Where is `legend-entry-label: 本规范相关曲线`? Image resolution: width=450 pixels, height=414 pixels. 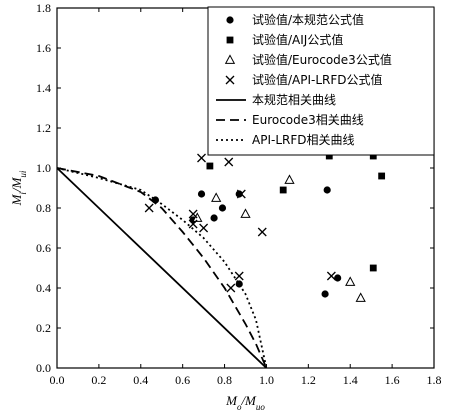
legend-entry-label: 本规范相关曲线 is located at coordinates (294, 99).